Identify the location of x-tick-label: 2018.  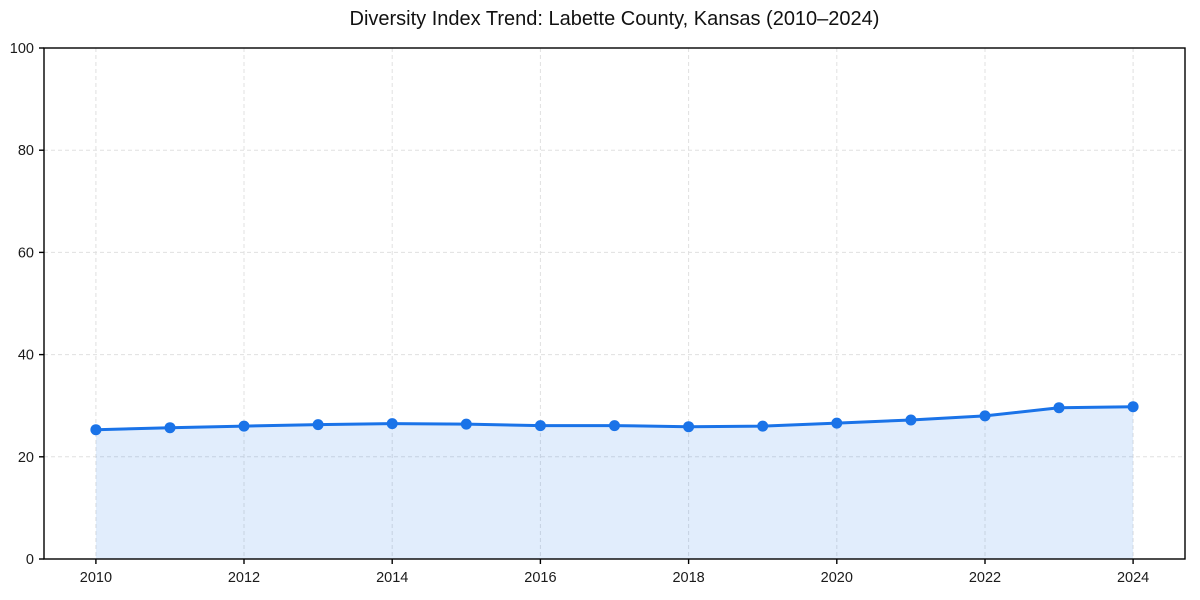
(688, 578).